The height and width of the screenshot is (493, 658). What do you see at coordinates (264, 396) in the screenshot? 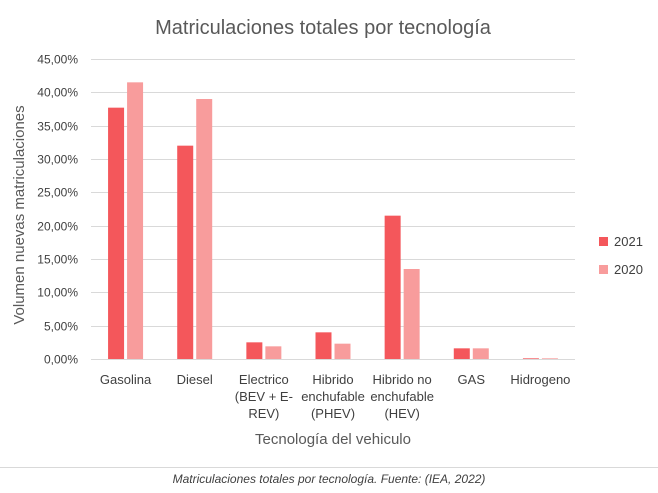
I see `x-tick-label: Electrico (BEV + E-REV)` at bounding box center [264, 396].